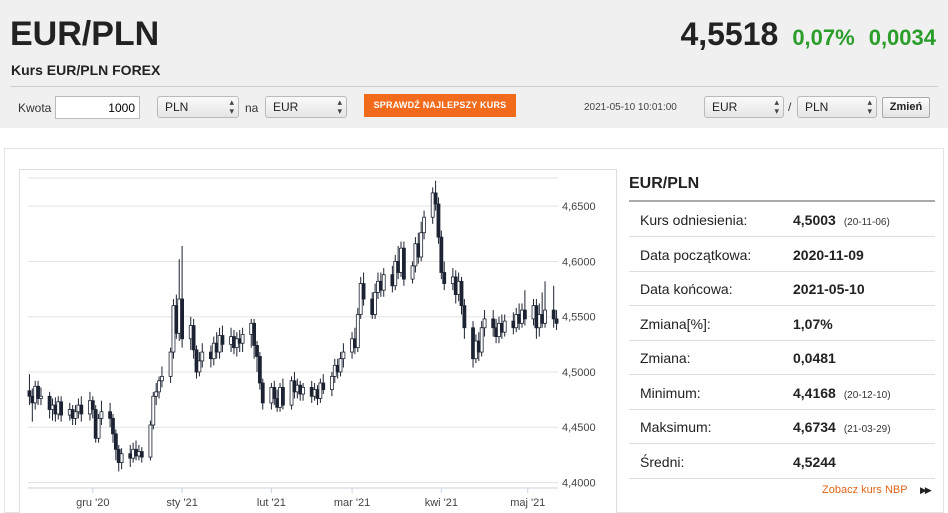  Describe the element at coordinates (814, 462) in the screenshot. I see `stat-value: 4,5244` at that location.